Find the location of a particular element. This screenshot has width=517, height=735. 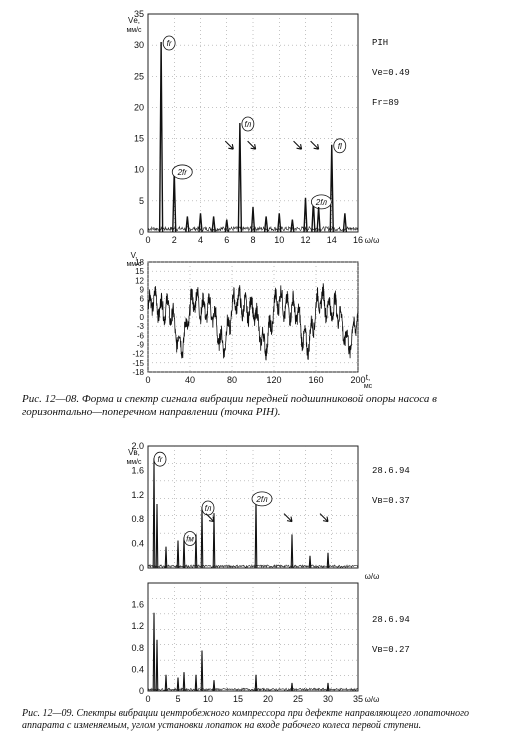

fig1-waveform-x-tick-label: 80 is located at coordinates (232, 380).